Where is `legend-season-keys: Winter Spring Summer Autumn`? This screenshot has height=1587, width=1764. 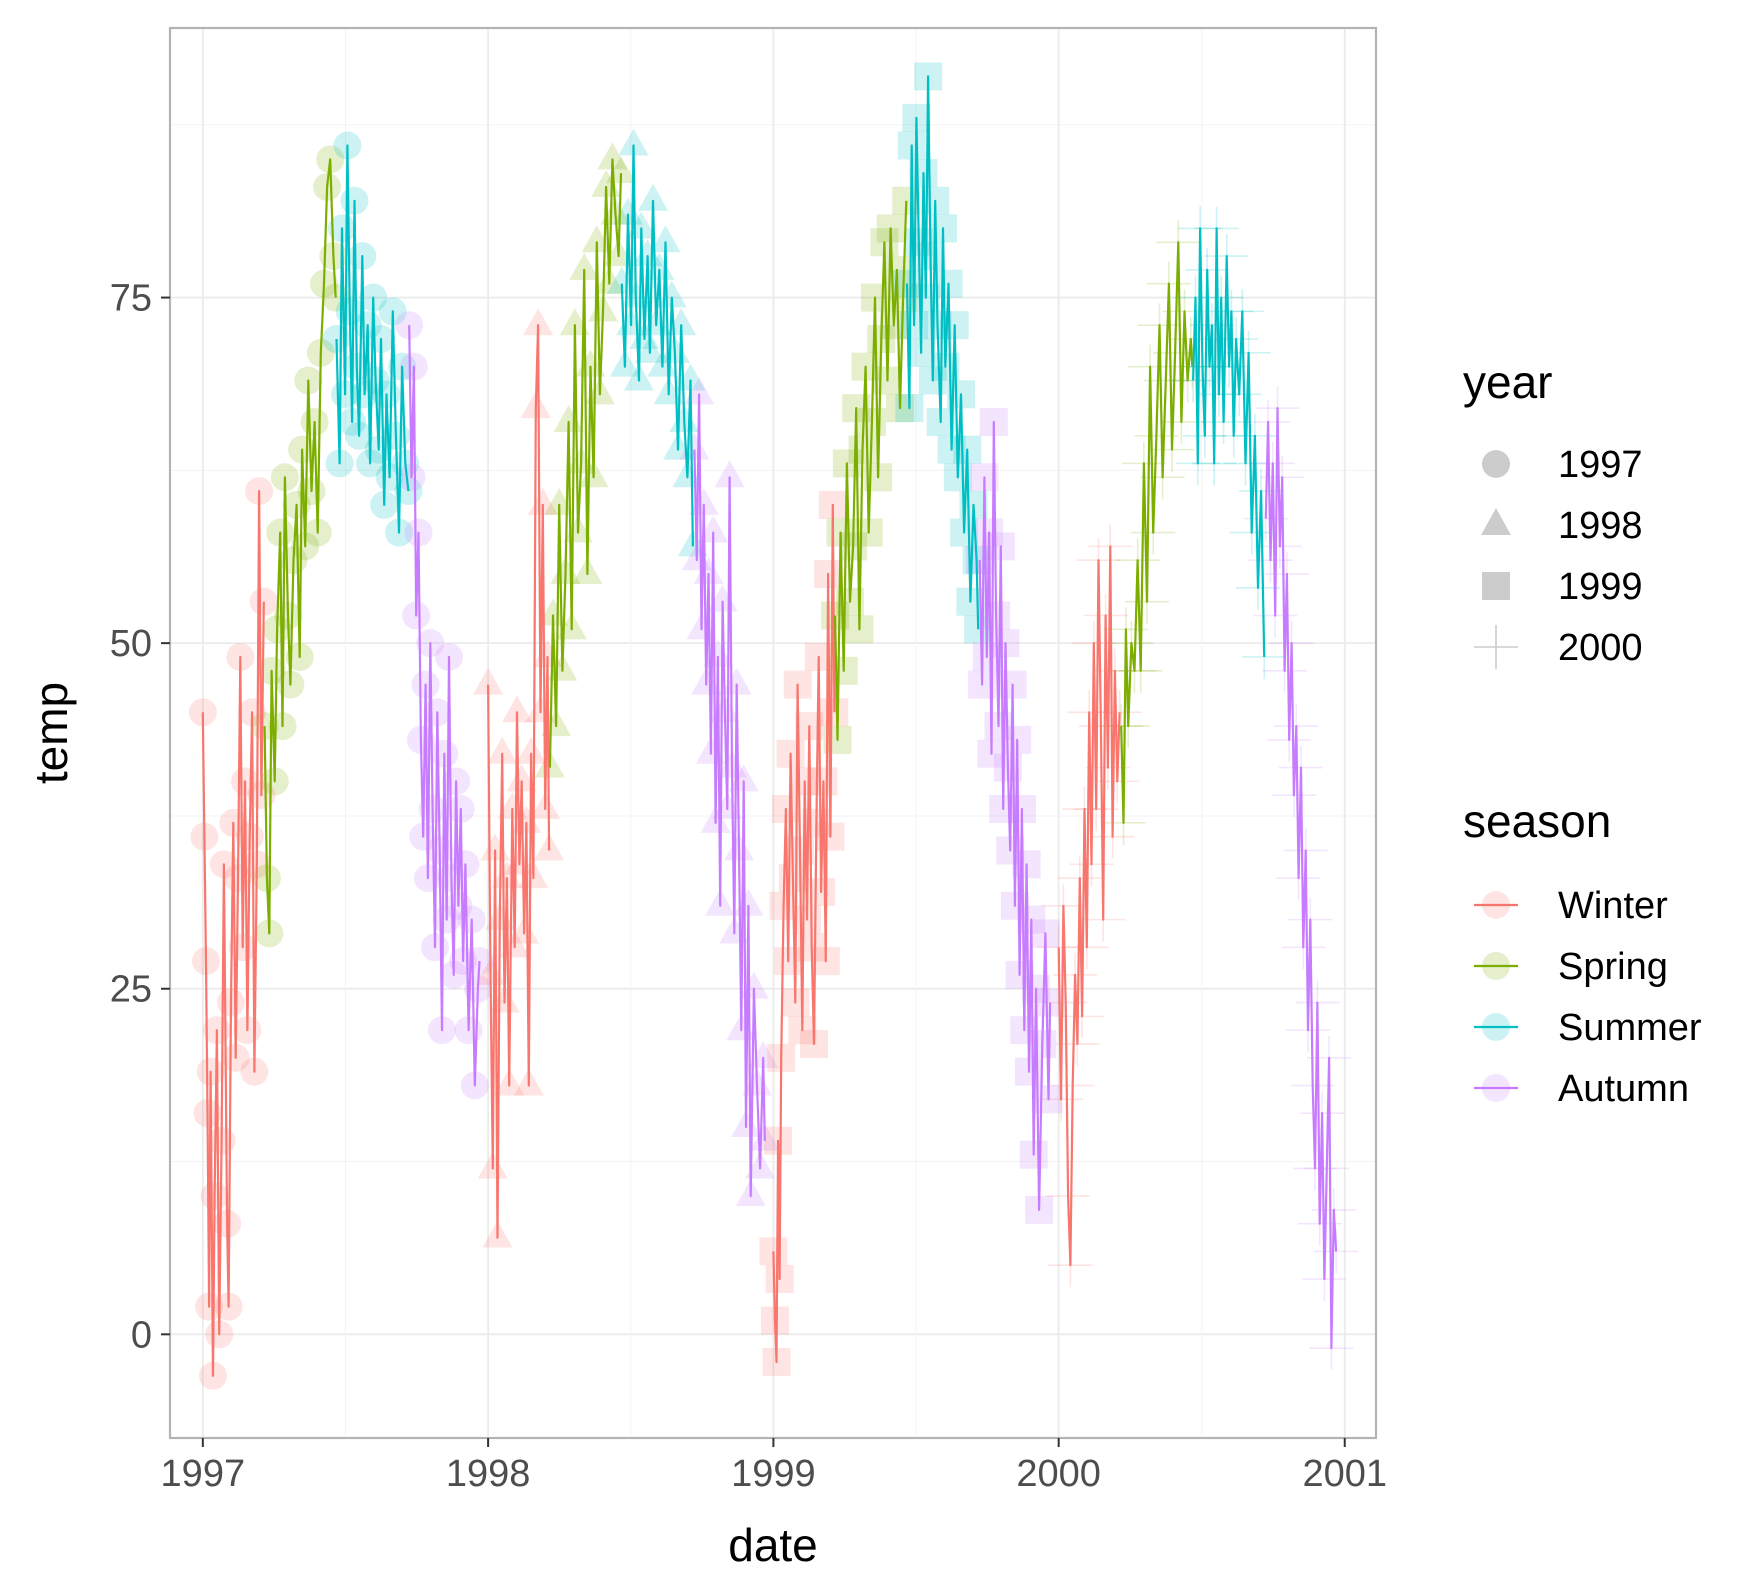 legend-season-keys: Winter Spring Summer Autumn is located at coordinates (1588, 997).